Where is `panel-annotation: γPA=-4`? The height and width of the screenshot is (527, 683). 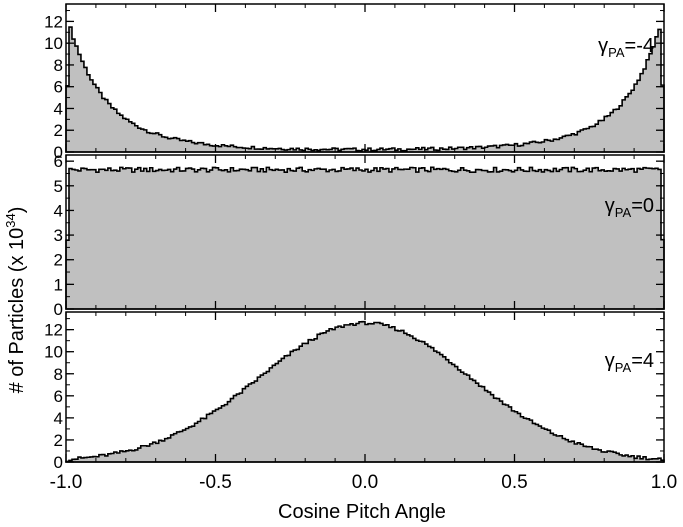 panel-annotation: γPA=-4 is located at coordinates (626, 47).